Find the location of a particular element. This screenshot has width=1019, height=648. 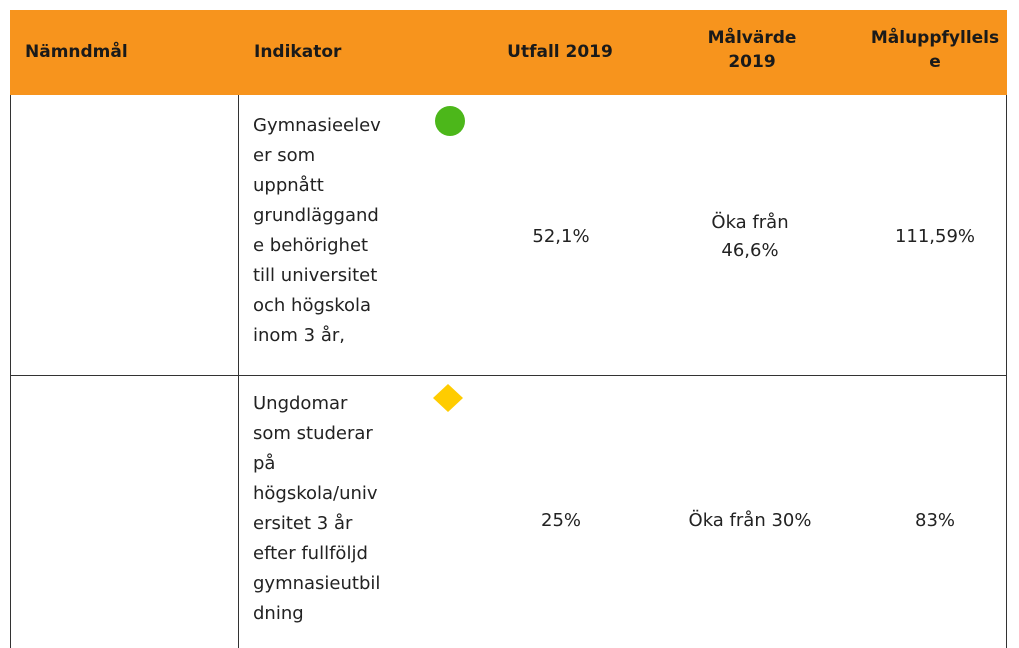

cell: 83% is located at coordinates (935, 520).